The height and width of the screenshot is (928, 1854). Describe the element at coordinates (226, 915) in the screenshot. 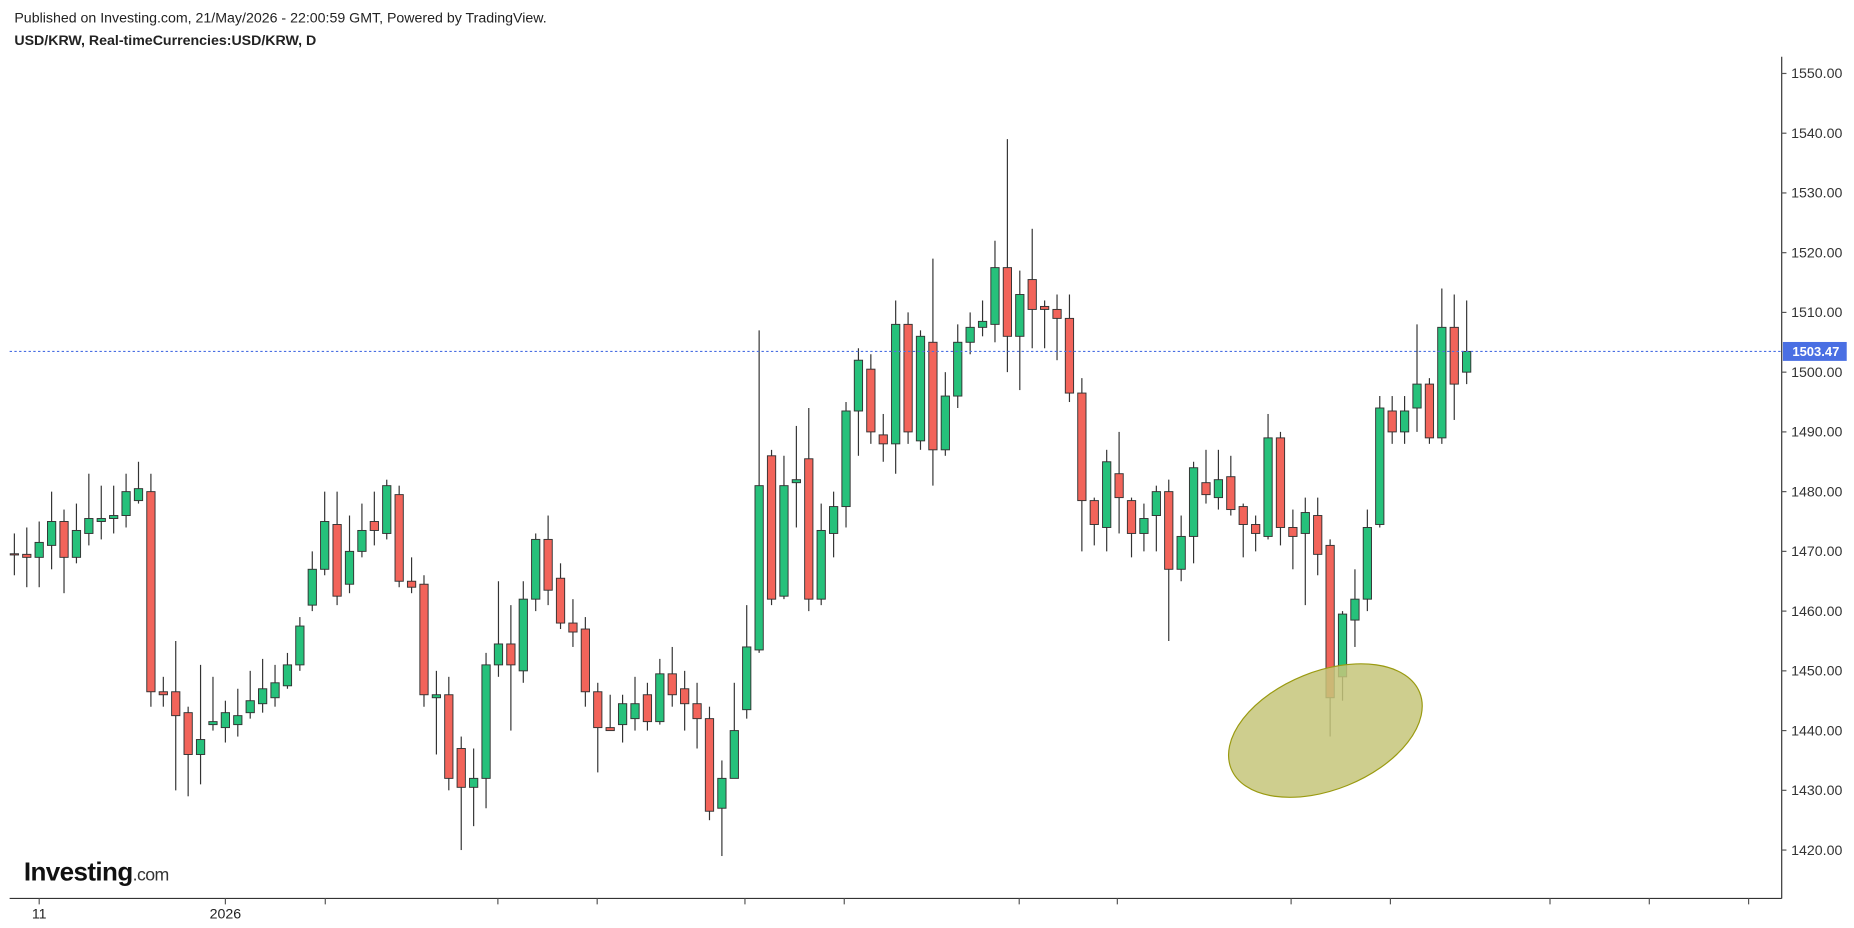

I see `x-tick-label: 2026` at that location.